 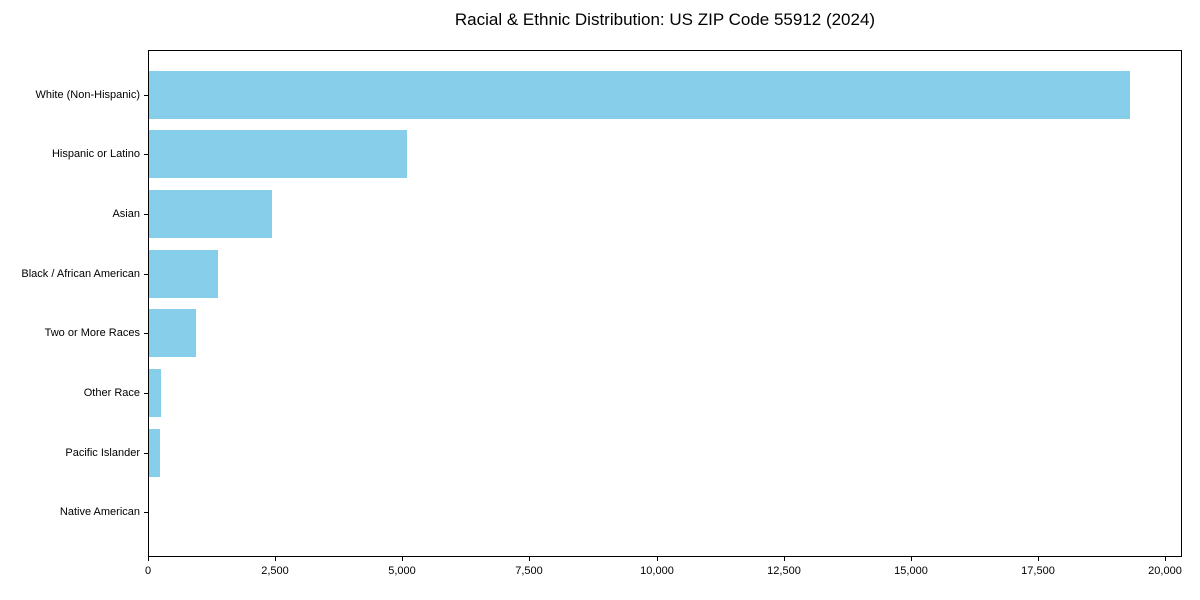 I want to click on y-axis-label: Two or More Races, so click(x=92, y=333).